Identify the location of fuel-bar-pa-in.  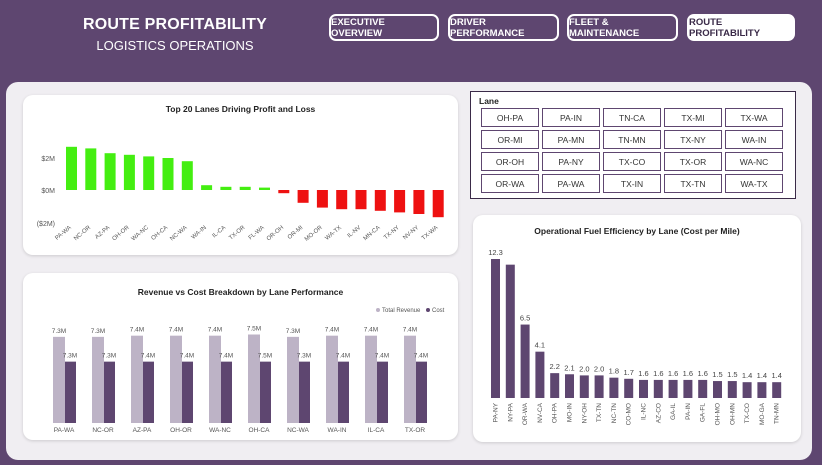
(688, 388).